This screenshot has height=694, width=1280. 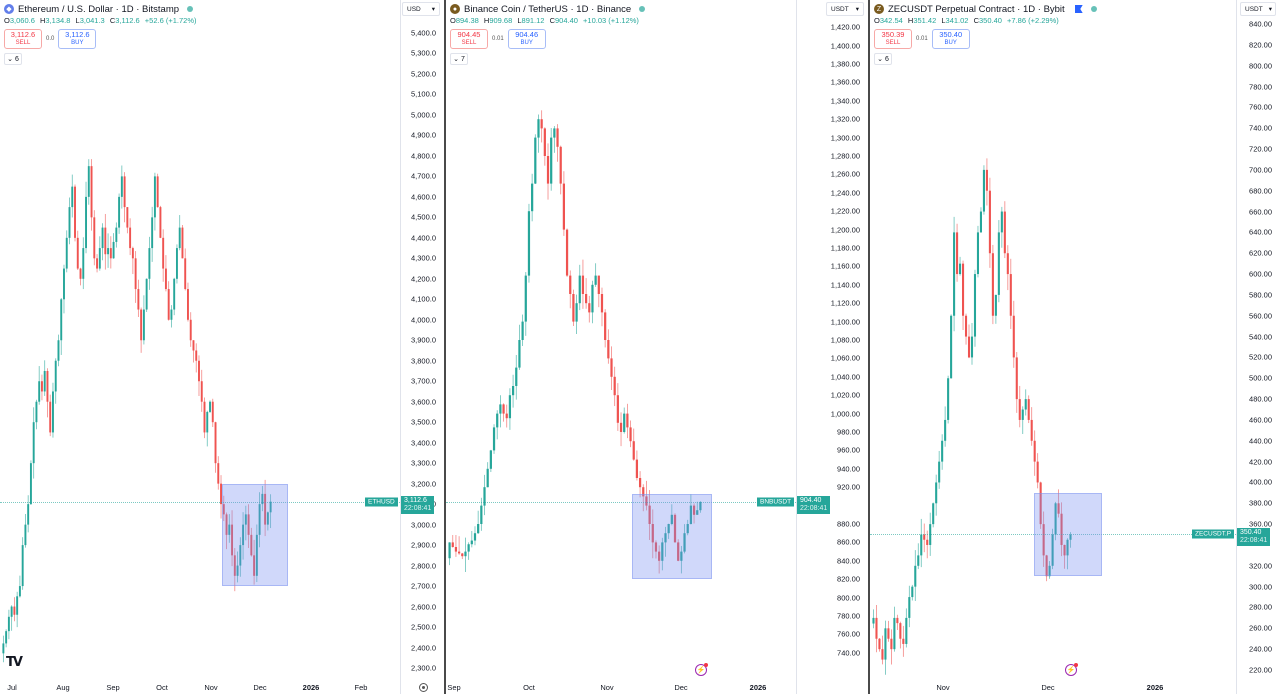 What do you see at coordinates (575, 342) in the screenshot?
I see `candlestick-series` at bounding box center [575, 342].